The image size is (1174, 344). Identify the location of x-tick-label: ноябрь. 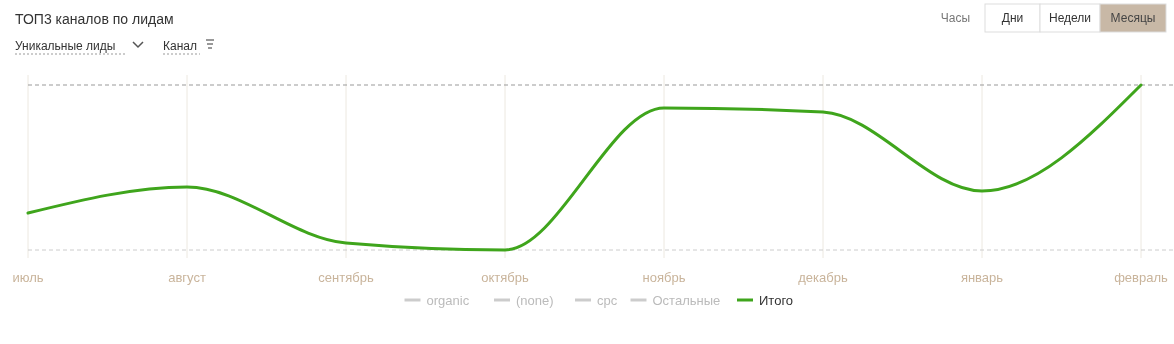
(664, 277).